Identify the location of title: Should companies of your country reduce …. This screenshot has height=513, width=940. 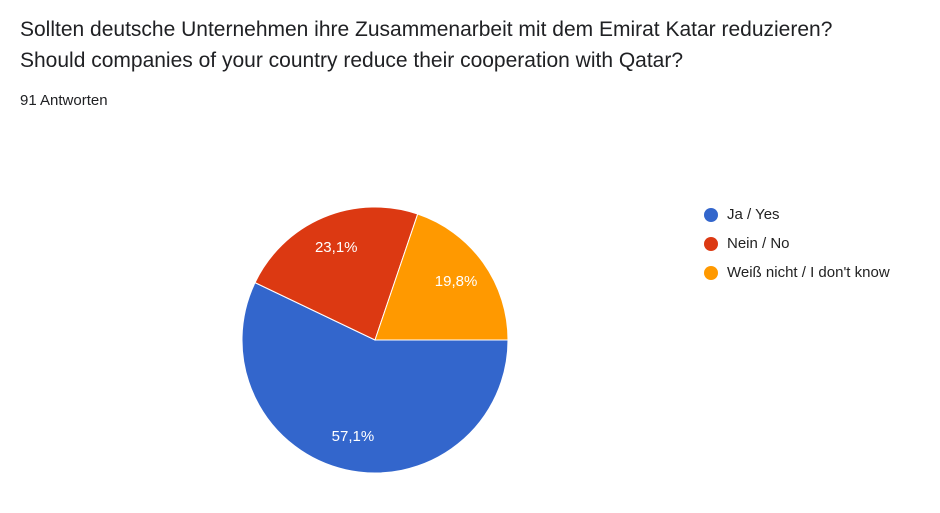
(352, 60).